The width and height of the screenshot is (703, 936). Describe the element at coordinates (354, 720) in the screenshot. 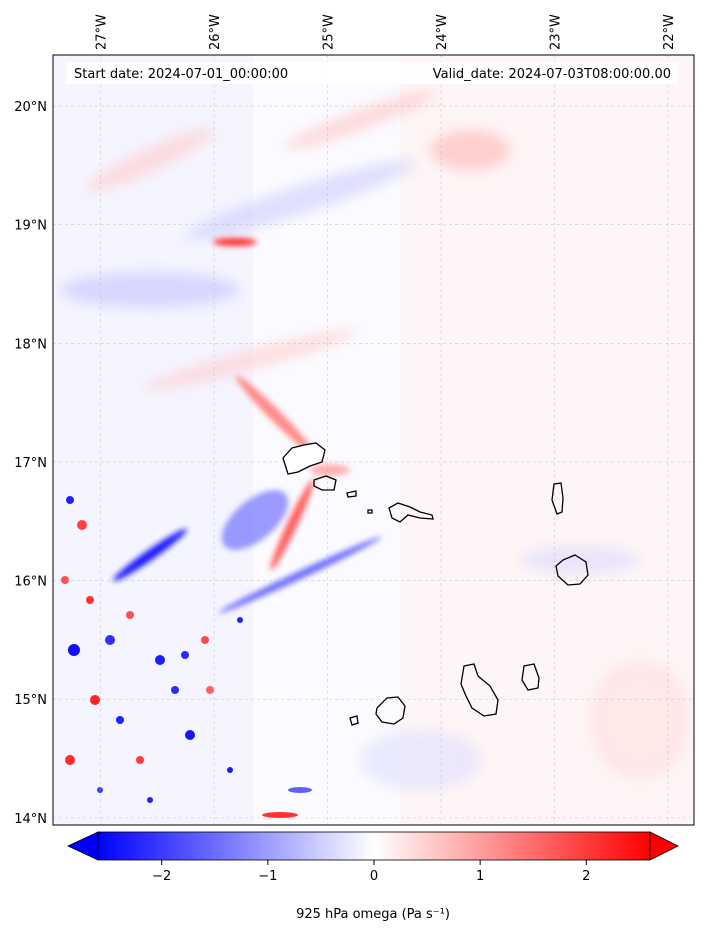

I see `island-brava` at that location.